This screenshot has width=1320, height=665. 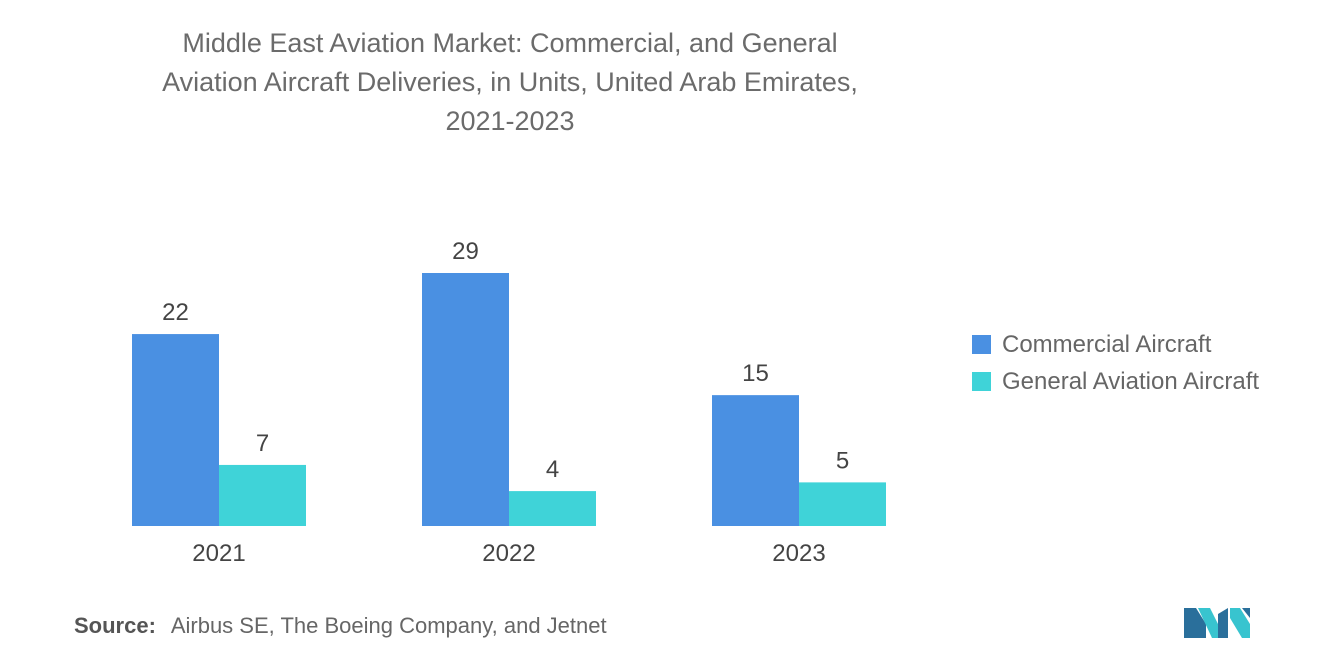 What do you see at coordinates (1107, 344) in the screenshot?
I see `legend-label-commercial: Commercial Aircraft` at bounding box center [1107, 344].